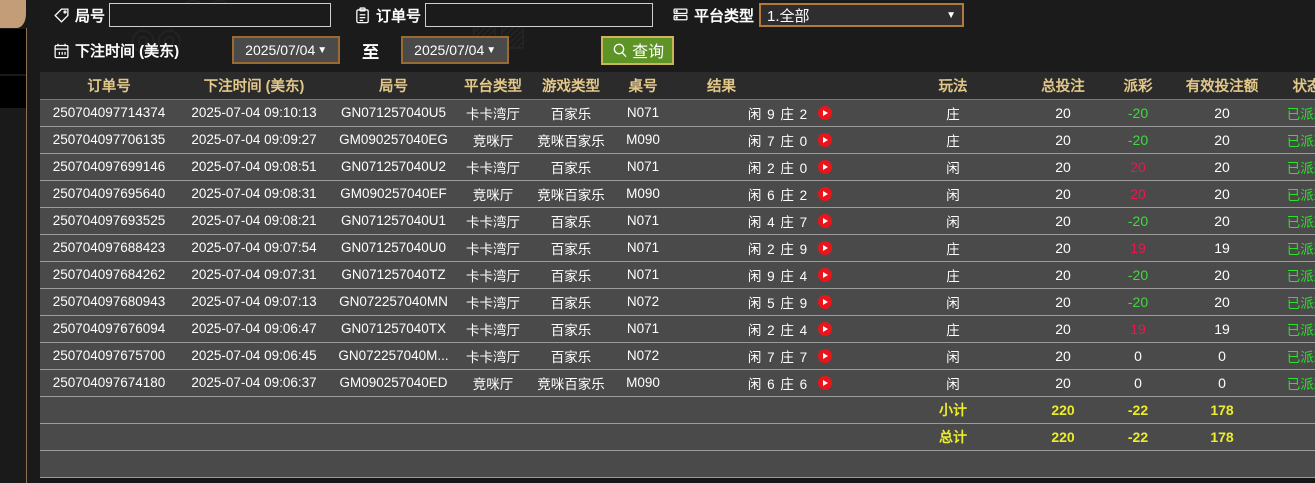 The image size is (1315, 483). I want to click on cell-game-type: 竞咪百家乐, so click(571, 194).